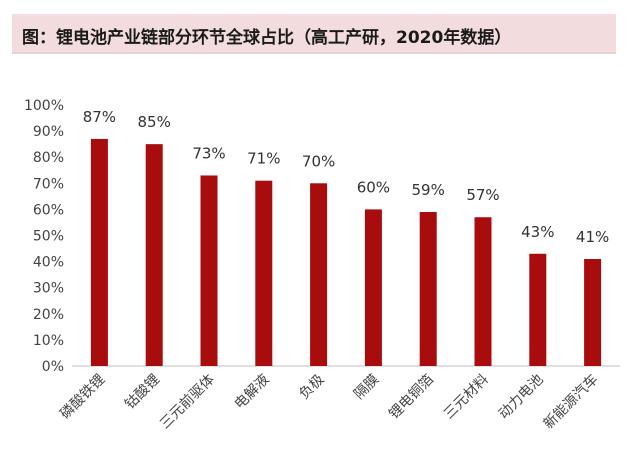 This screenshot has width=640, height=471. I want to click on data-label: 57%, so click(482, 195).